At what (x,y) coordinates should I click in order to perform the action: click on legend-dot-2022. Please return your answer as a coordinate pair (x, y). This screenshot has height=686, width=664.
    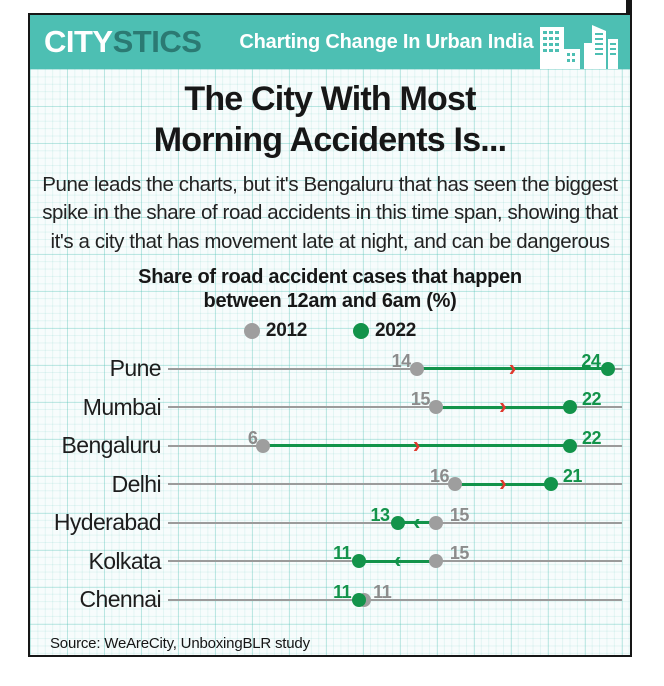
    Looking at the image, I should click on (361, 330).